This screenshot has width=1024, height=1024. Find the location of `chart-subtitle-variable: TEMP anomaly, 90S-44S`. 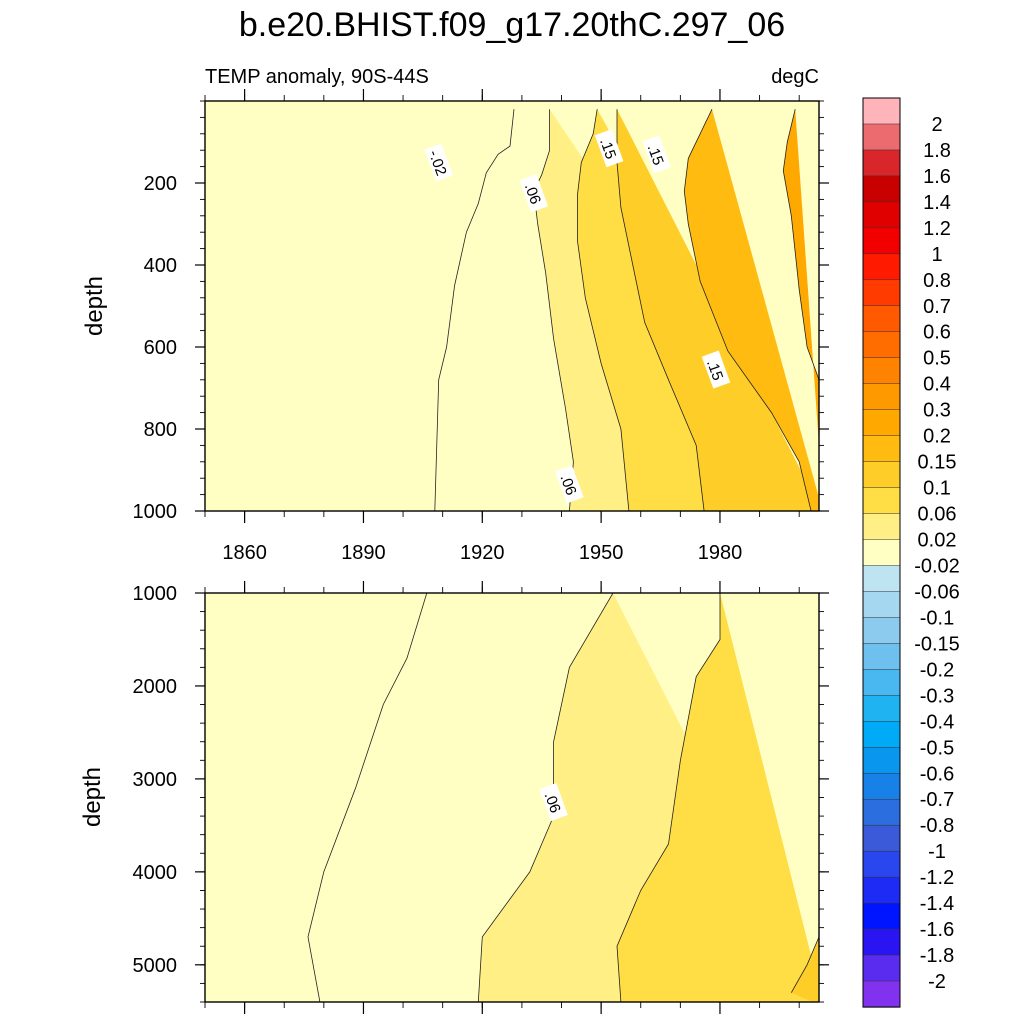

chart-subtitle-variable: TEMP anomaly, 90S-44S is located at coordinates (317, 77).